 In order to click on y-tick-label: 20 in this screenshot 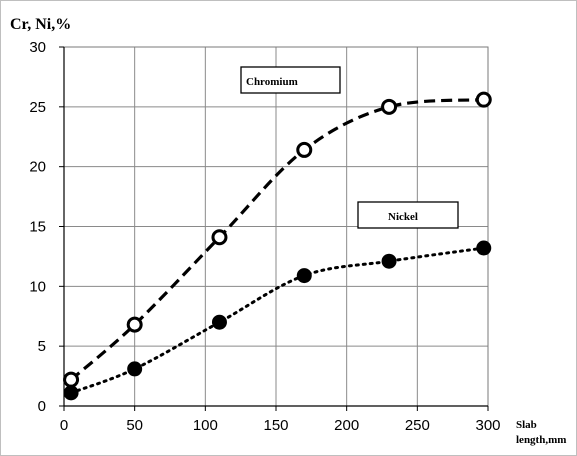, I will do `click(37, 167)`.